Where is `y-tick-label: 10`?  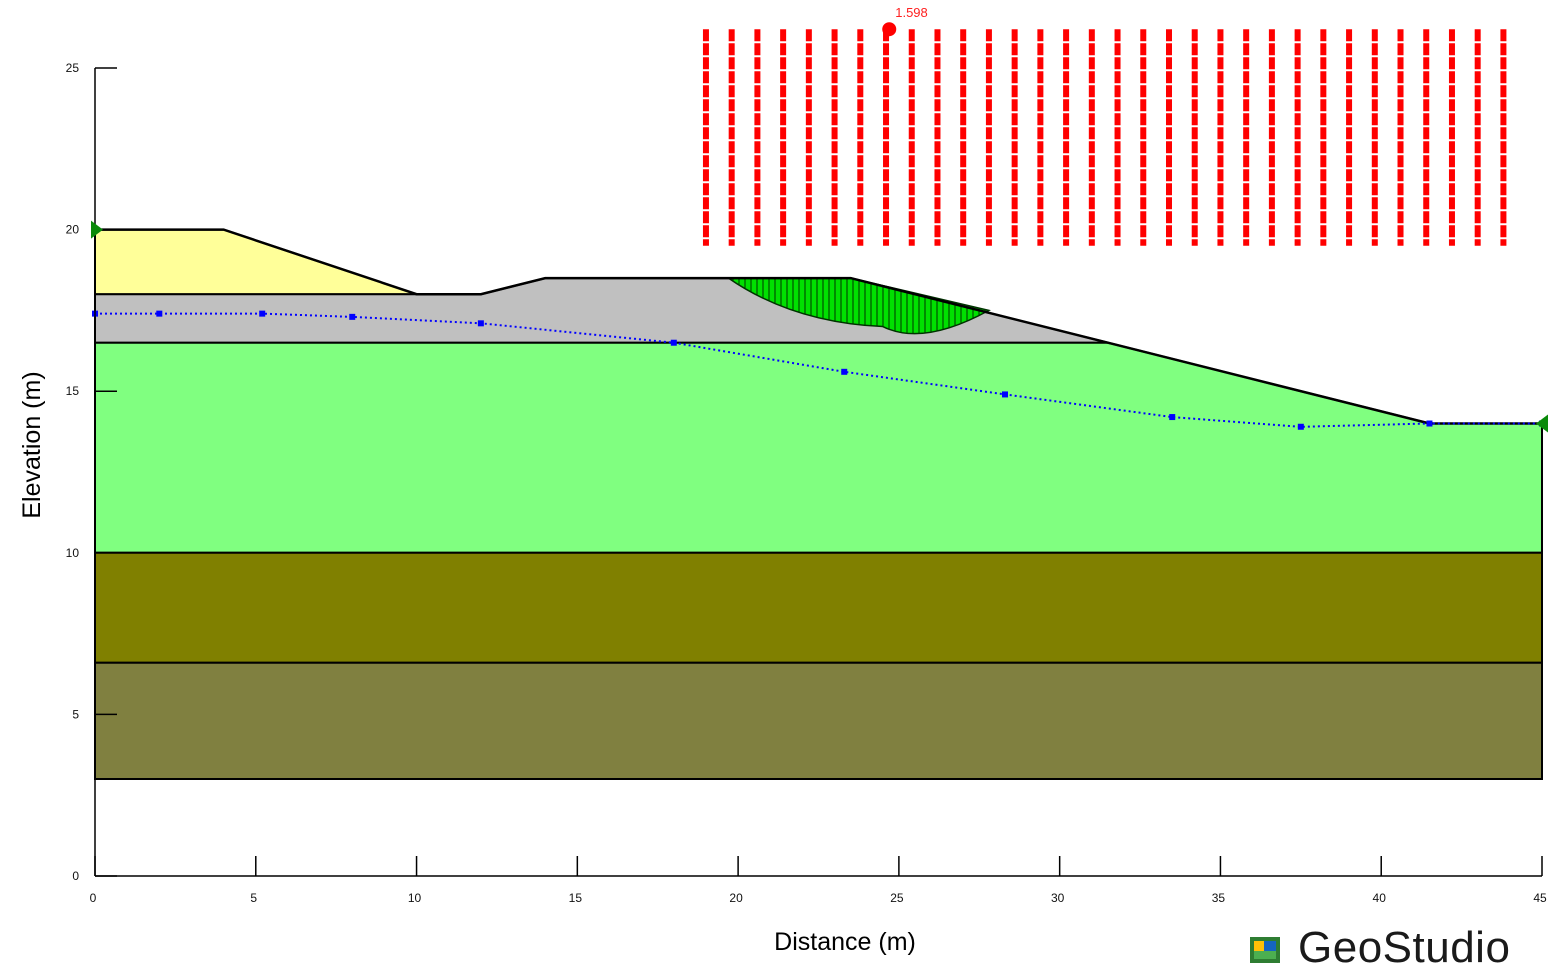 y-tick-label: 10 is located at coordinates (73, 553).